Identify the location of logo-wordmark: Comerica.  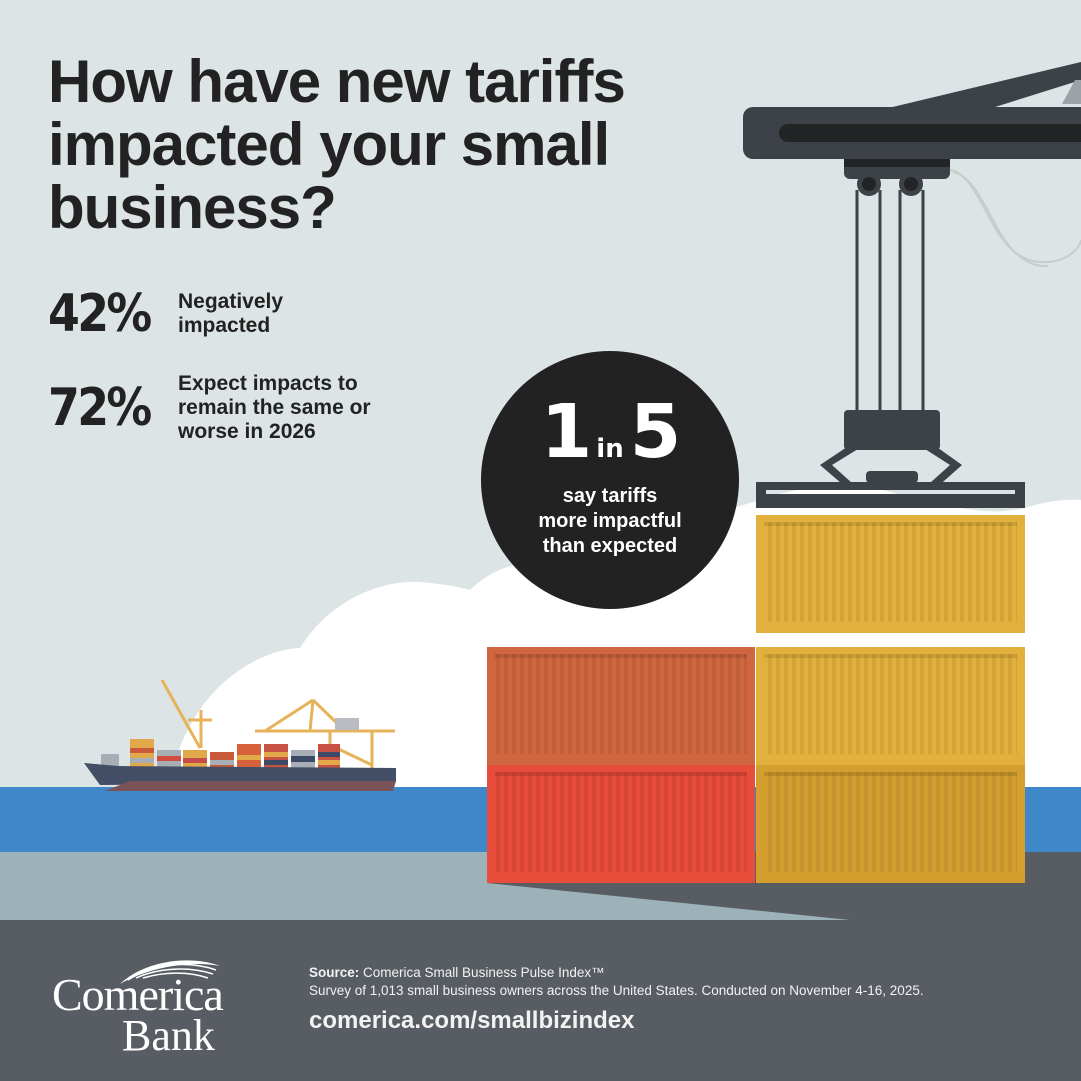
(138, 994).